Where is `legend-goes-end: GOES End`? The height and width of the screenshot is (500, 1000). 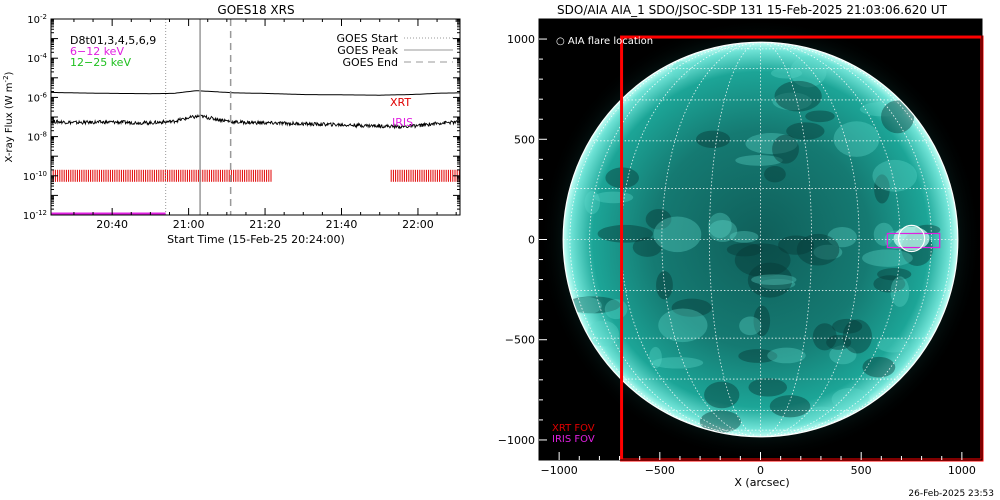
legend-goes-end: GOES End is located at coordinates (370, 62).